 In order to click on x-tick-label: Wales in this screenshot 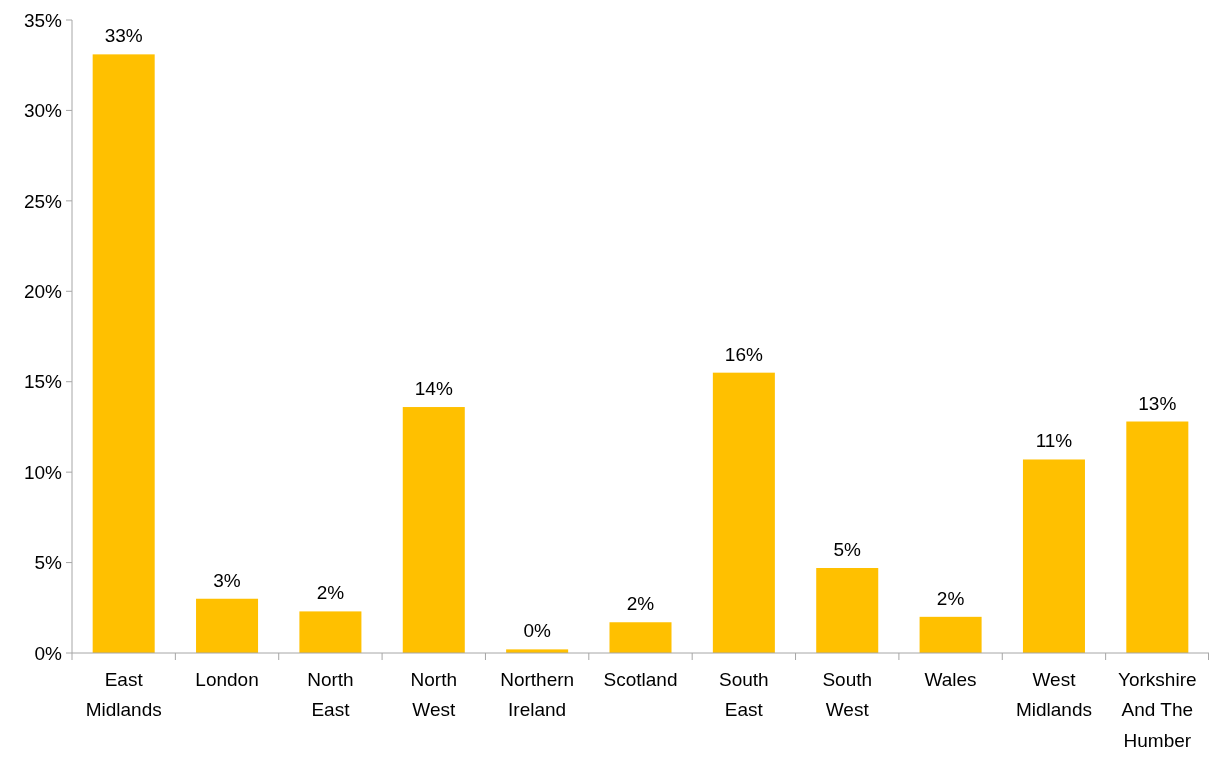, I will do `click(950, 679)`.